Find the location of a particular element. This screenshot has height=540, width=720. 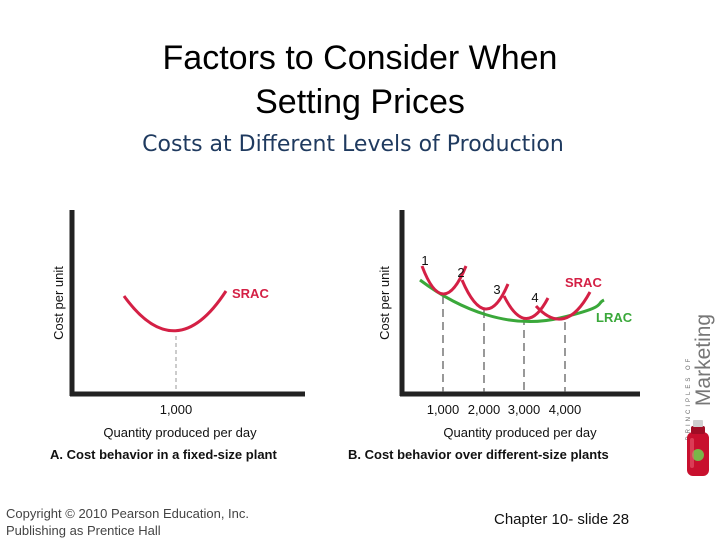

chart-a-ylabel: Cost per unit is located at coordinates (58, 303).